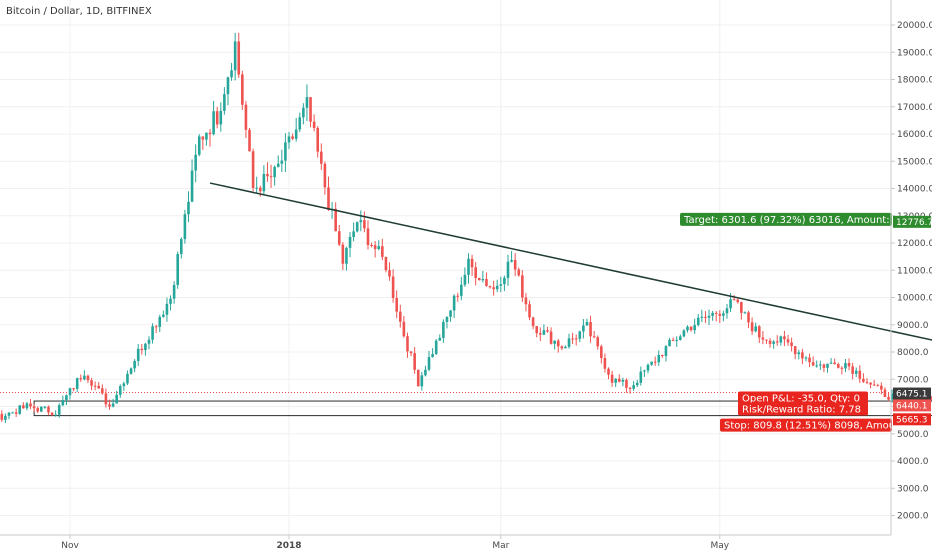 The width and height of the screenshot is (932, 550). I want to click on y-tick-label: 3000.0, so click(913, 489).